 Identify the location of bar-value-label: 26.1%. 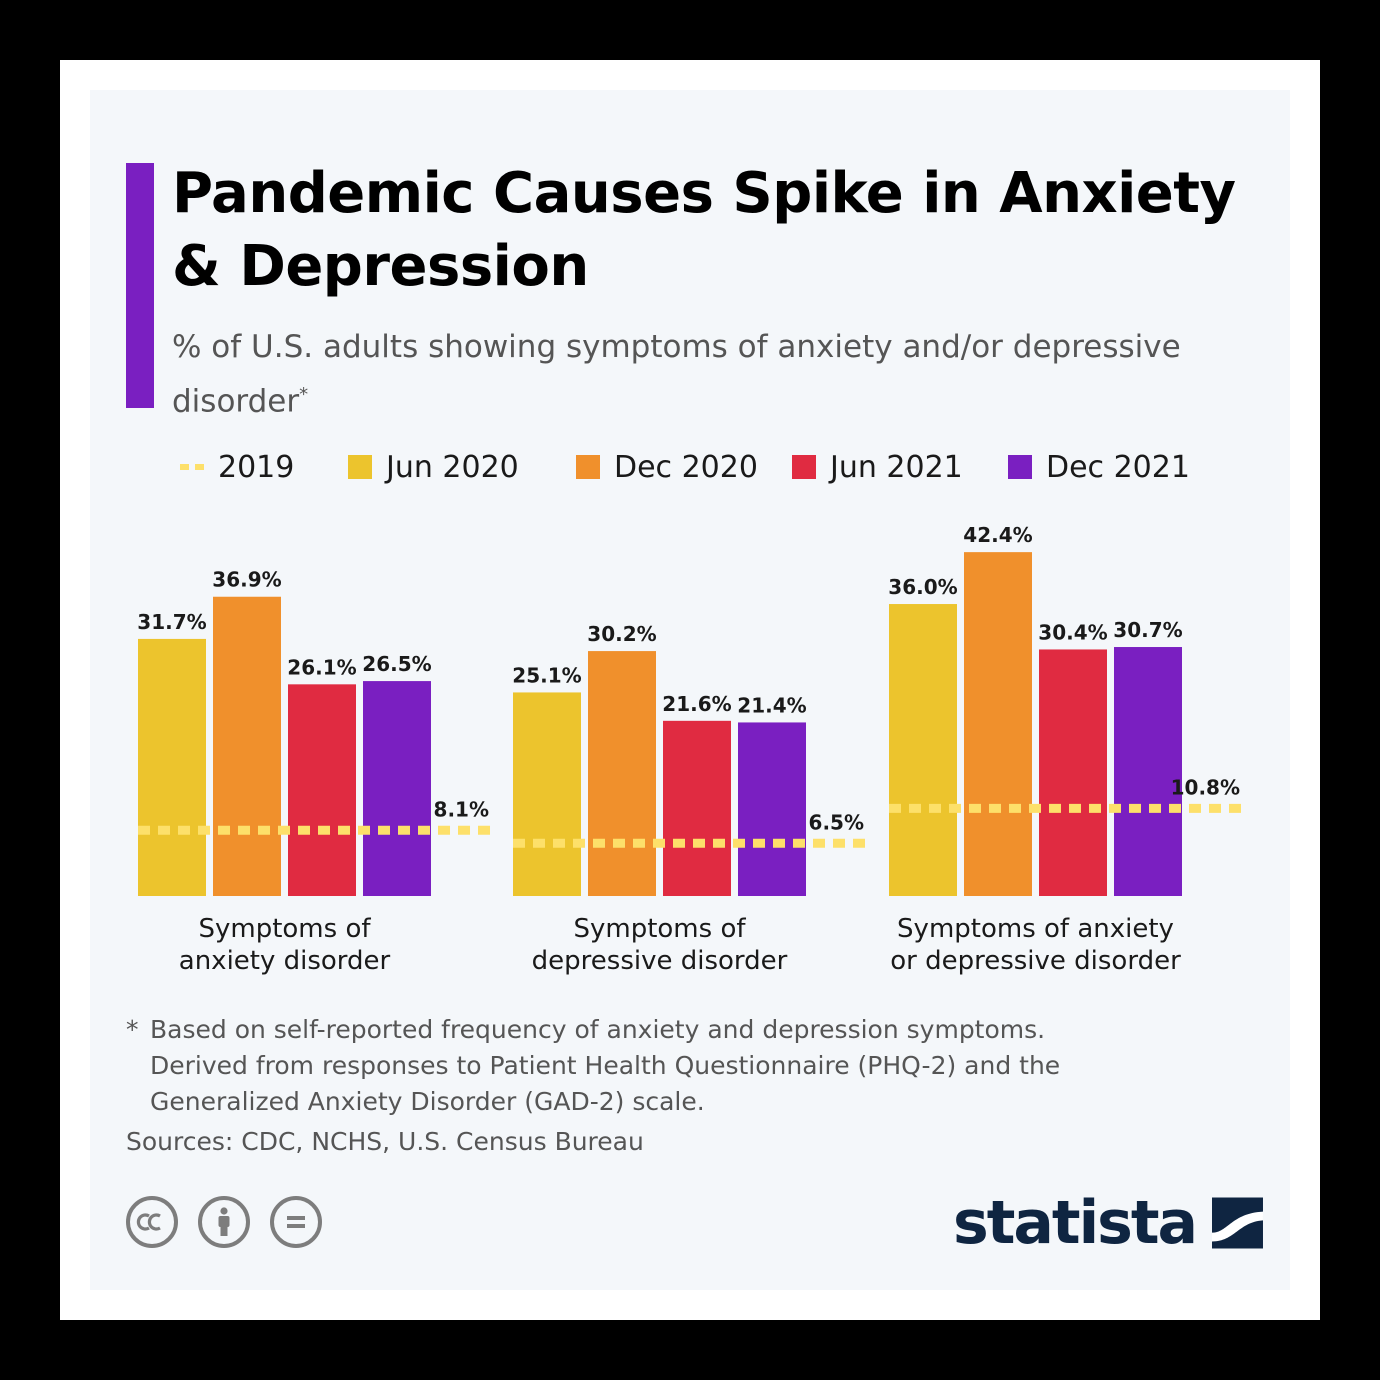
(321, 667).